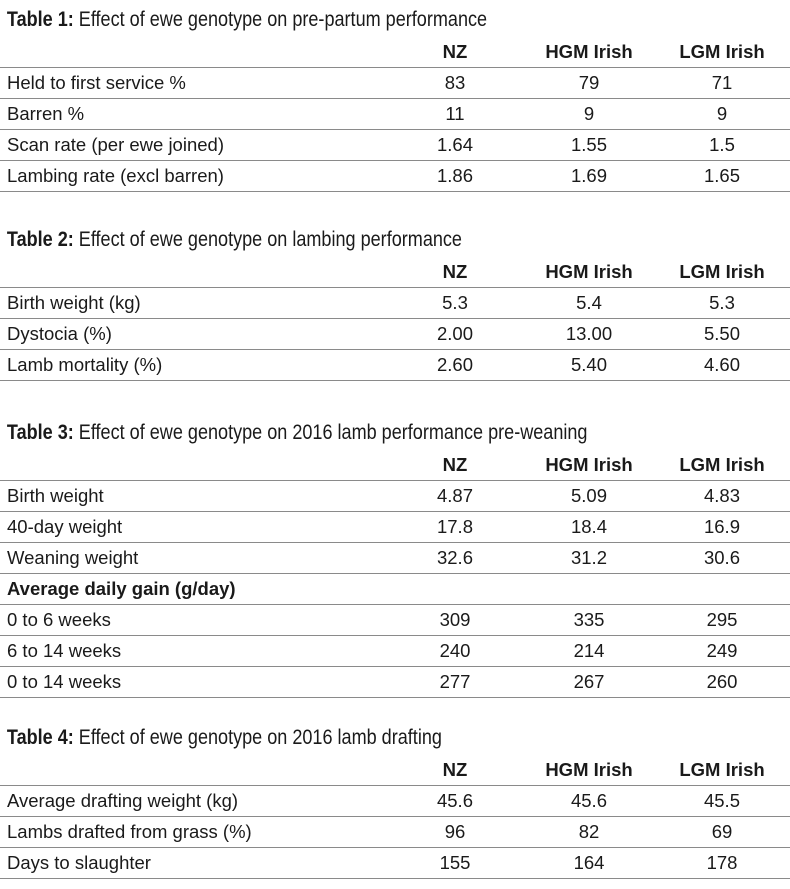  I want to click on table-row: Lamb mortality (%) 2.60 5.40 4.60, so click(395, 365).